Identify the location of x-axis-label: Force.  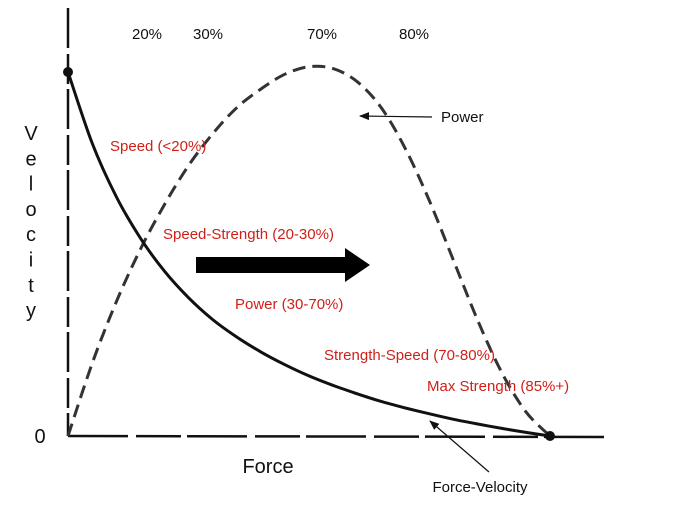
(267, 467).